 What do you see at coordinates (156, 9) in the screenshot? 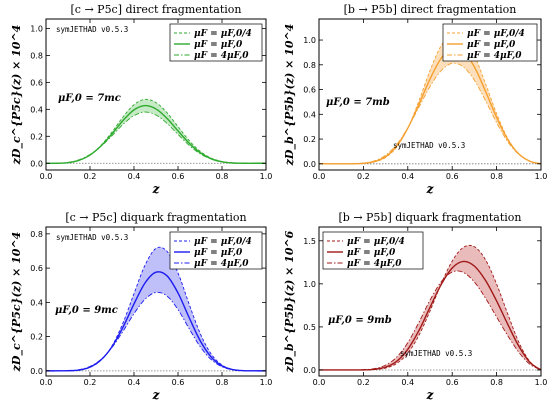
I see `chart-title: [c → P5c] direct fragmentation` at bounding box center [156, 9].